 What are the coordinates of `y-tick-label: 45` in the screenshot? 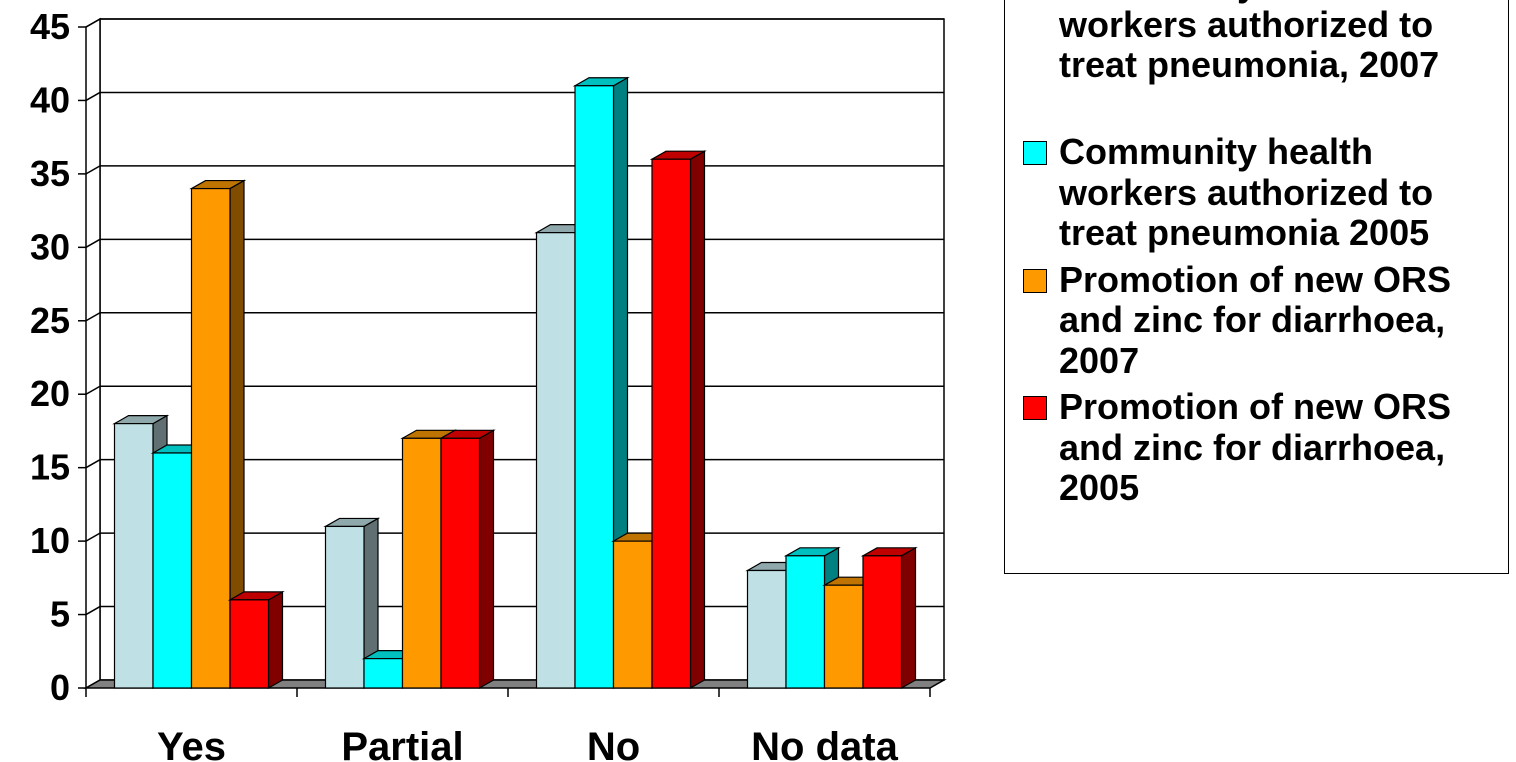 It's located at (50, 26).